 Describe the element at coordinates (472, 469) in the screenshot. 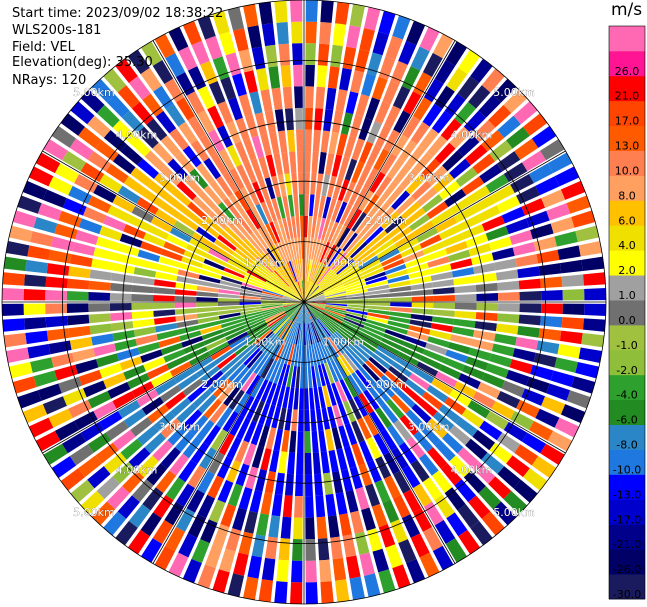

I see `range-ring-label: 4.00km` at that location.